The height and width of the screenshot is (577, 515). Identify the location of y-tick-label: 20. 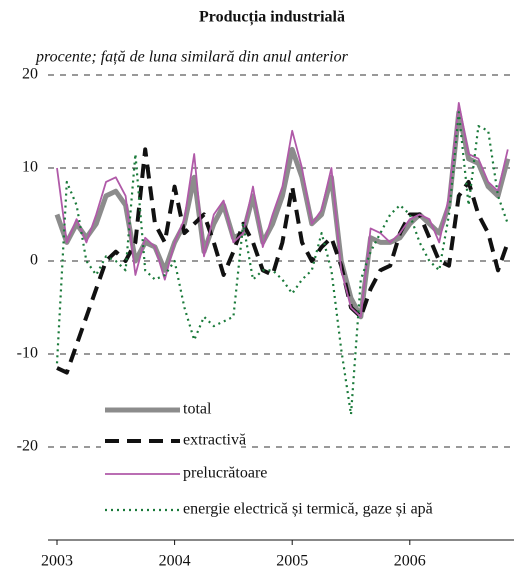
(30, 74).